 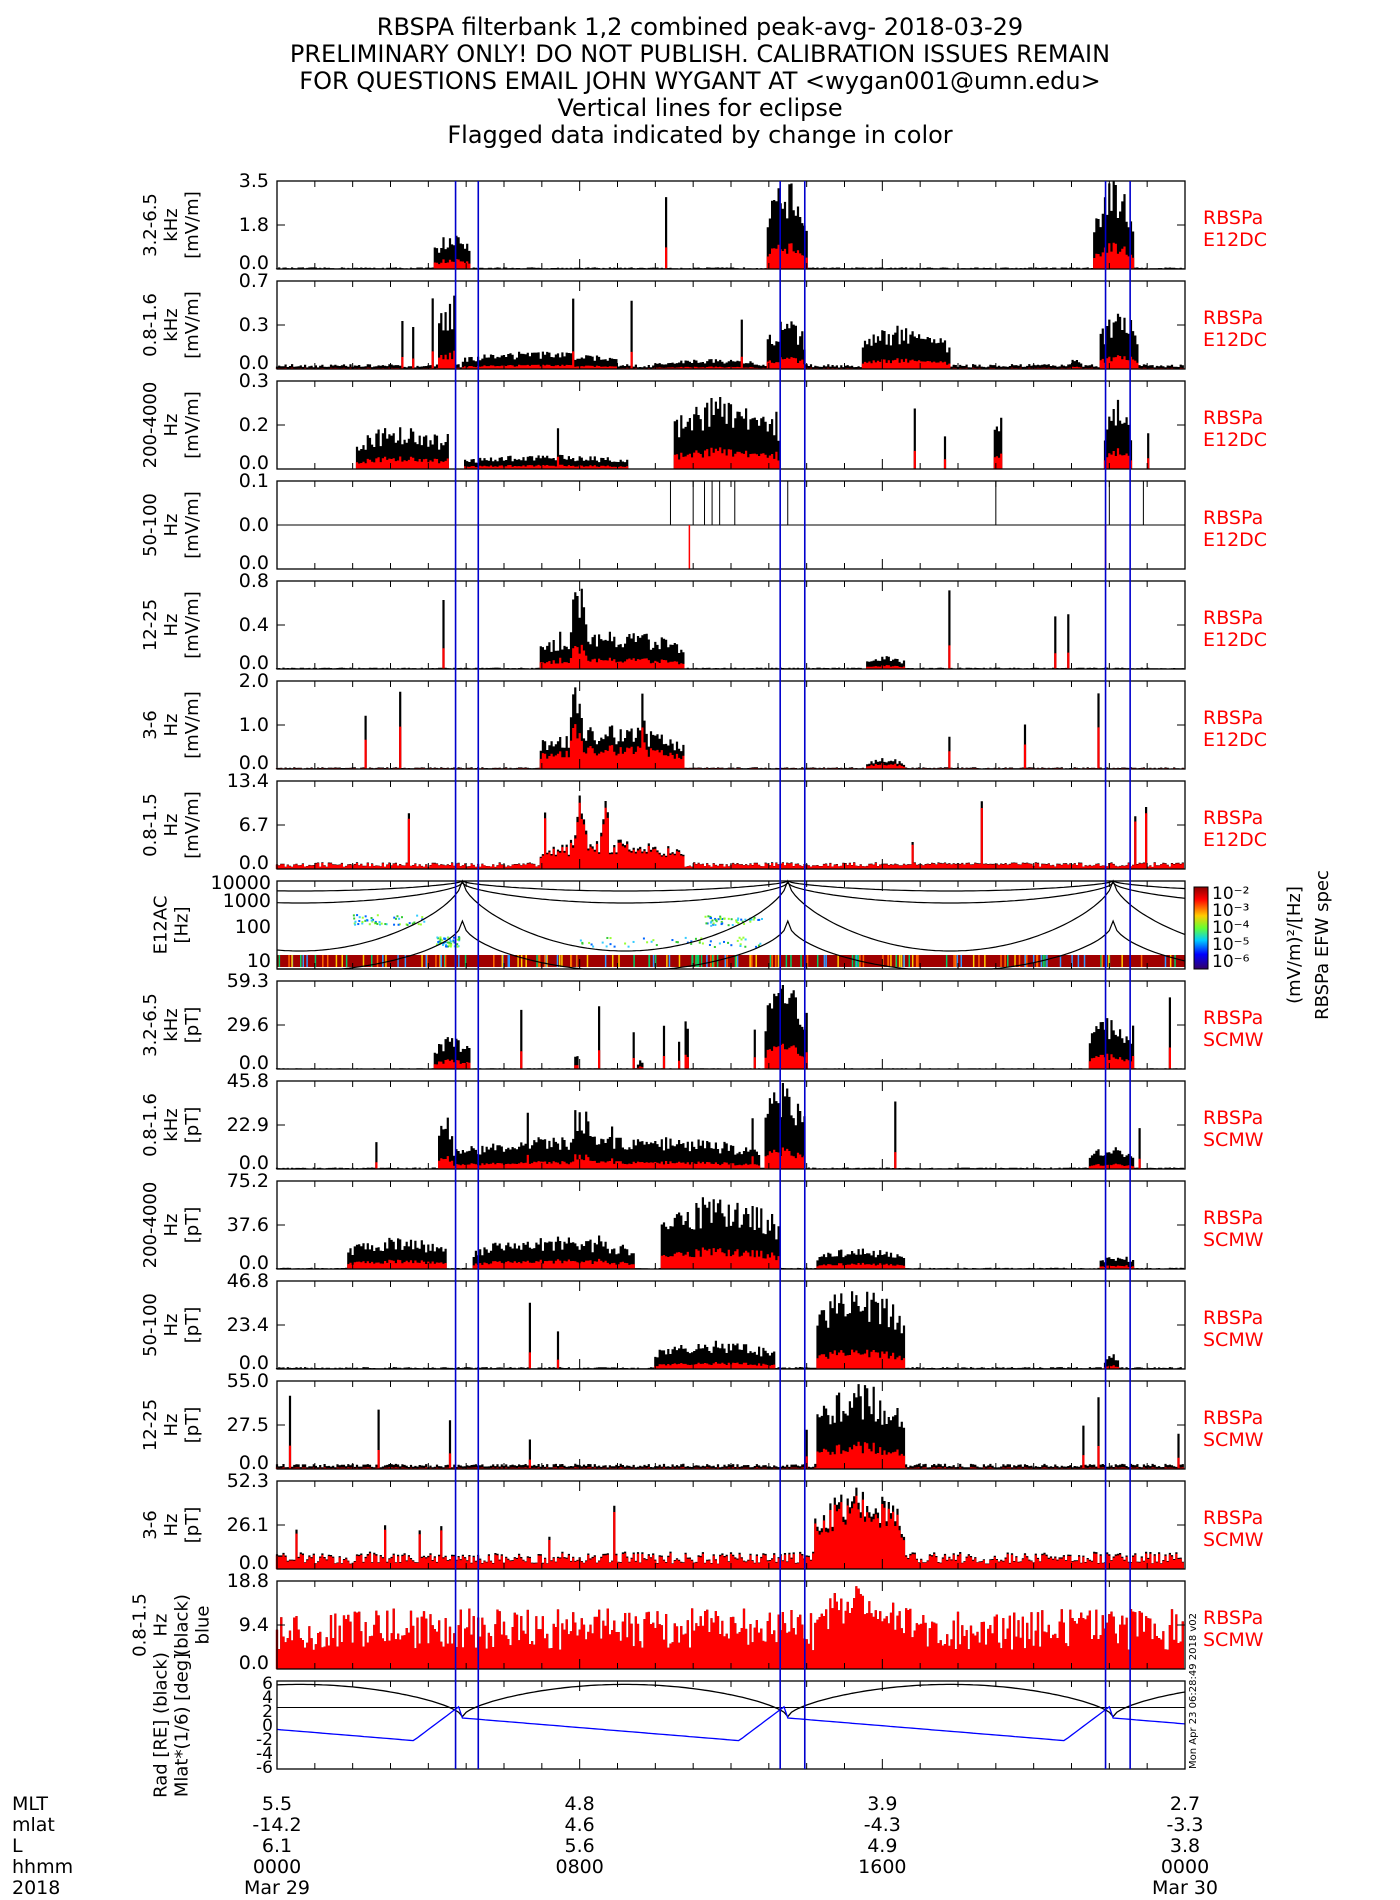 What do you see at coordinates (241, 883) in the screenshot?
I see `y-tick-label: 10000` at bounding box center [241, 883].